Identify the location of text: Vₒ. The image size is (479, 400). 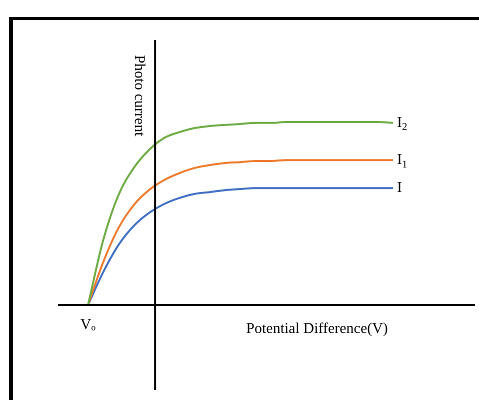
(88, 324).